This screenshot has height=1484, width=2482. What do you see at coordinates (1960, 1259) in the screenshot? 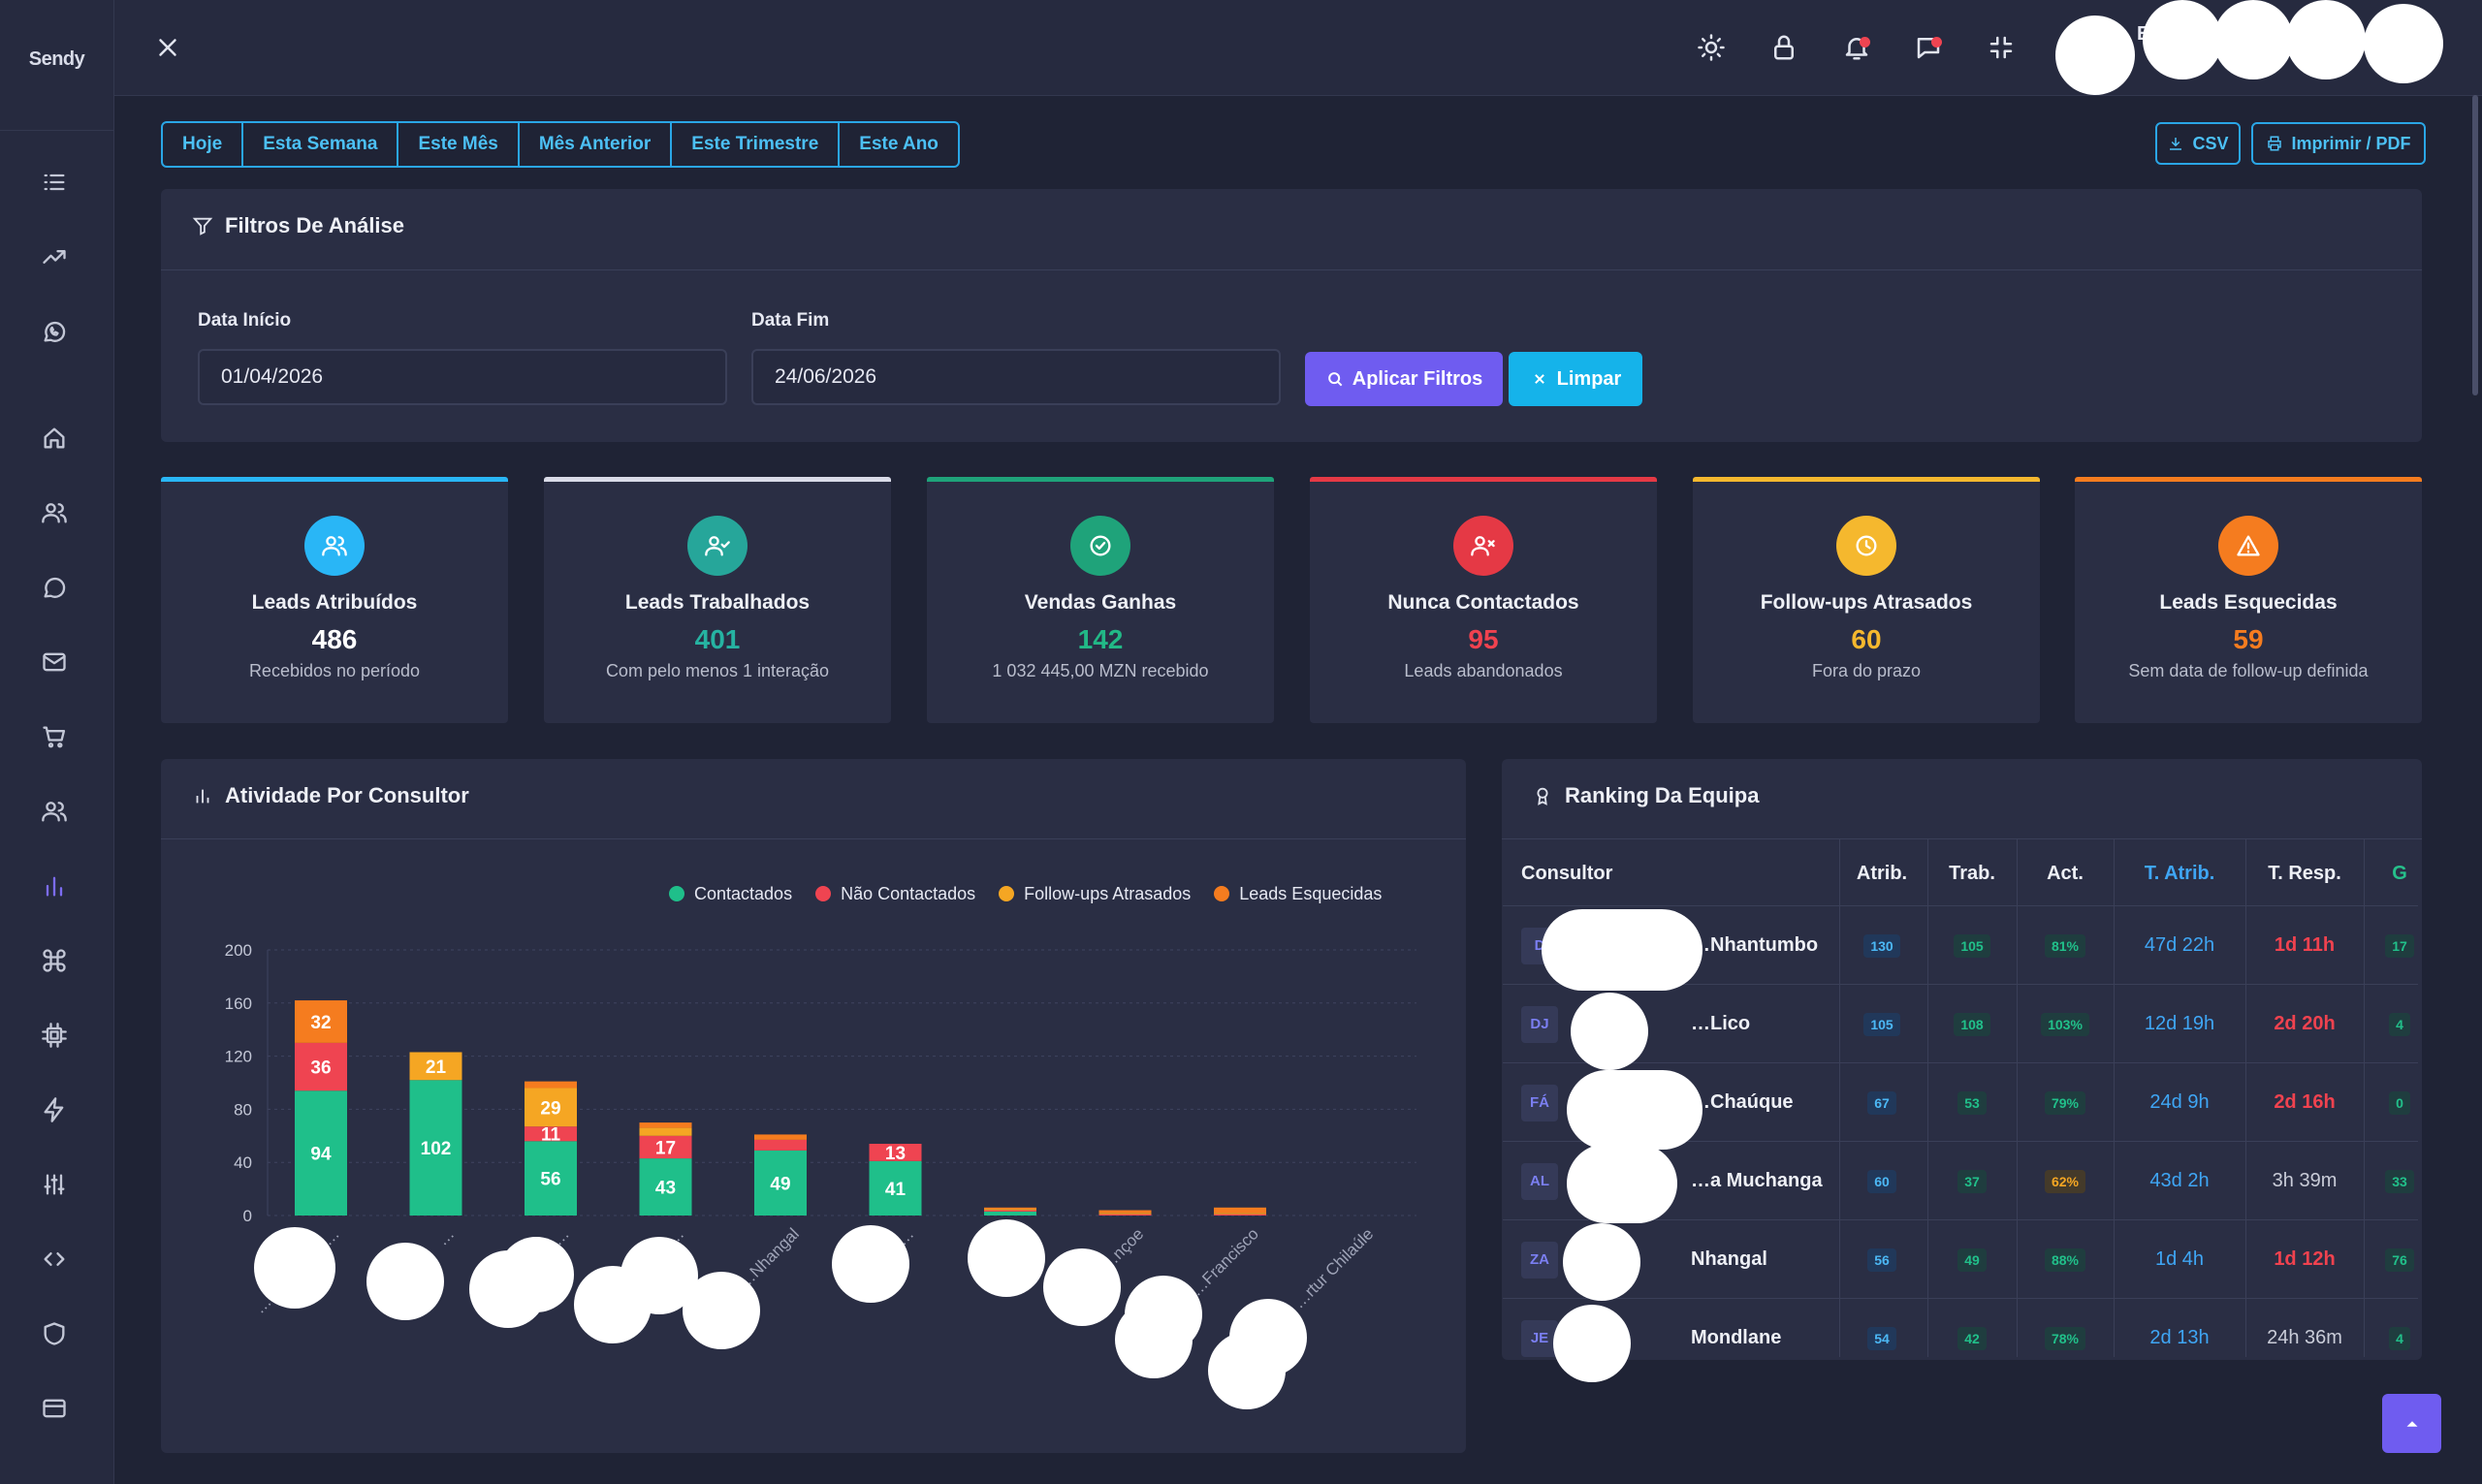
I see `table-row: ZA Nhangal 56 49 88% 1d 4h 1d 12h 76` at bounding box center [1960, 1259].